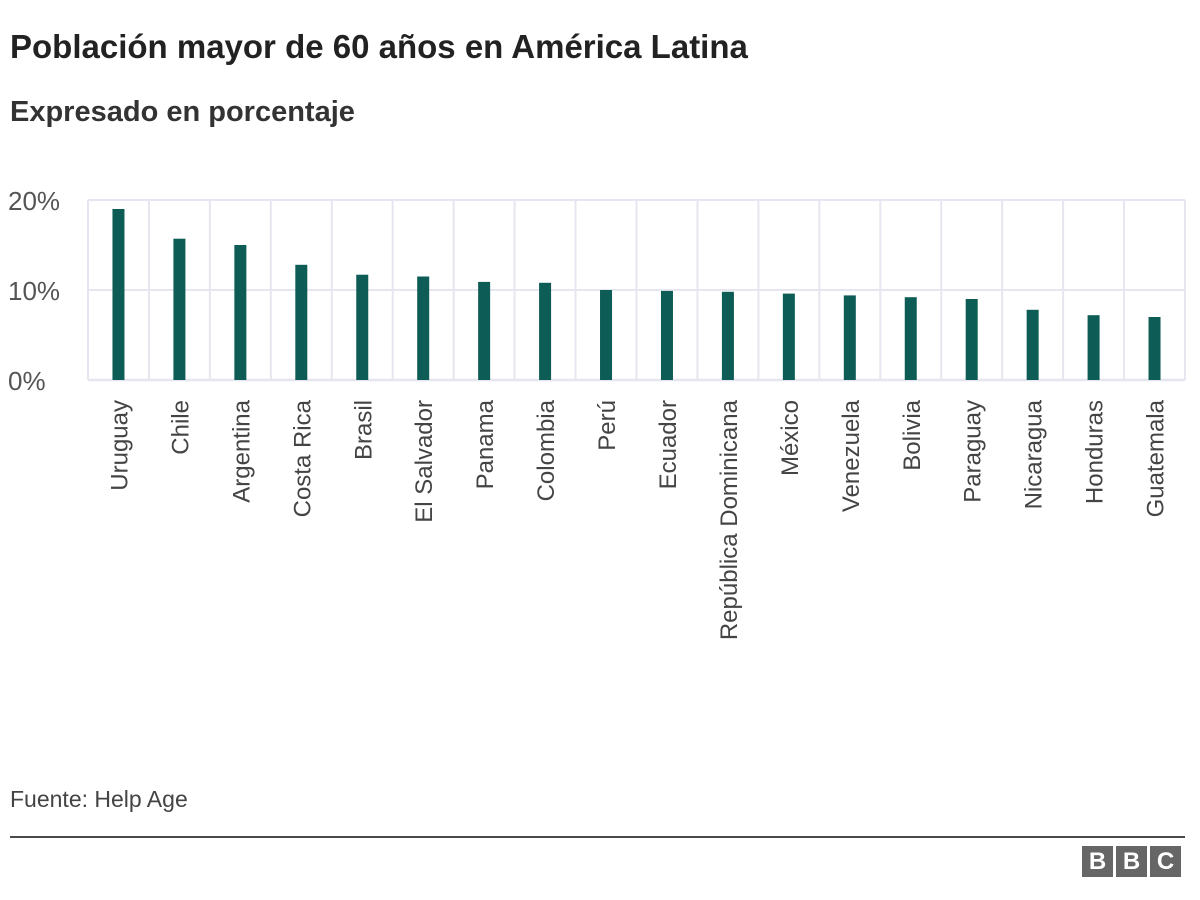  What do you see at coordinates (424, 461) in the screenshot?
I see `x-tick-label: El Salvador` at bounding box center [424, 461].